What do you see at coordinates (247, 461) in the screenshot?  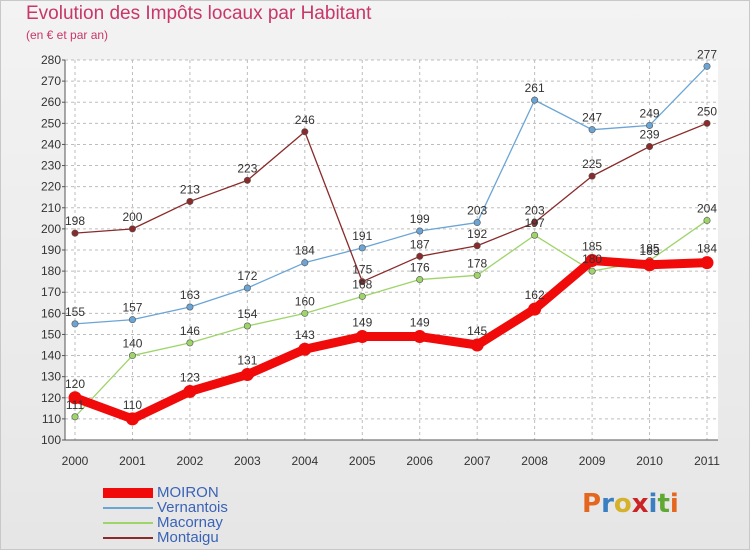 I see `x-tick-label: 2003` at bounding box center [247, 461].